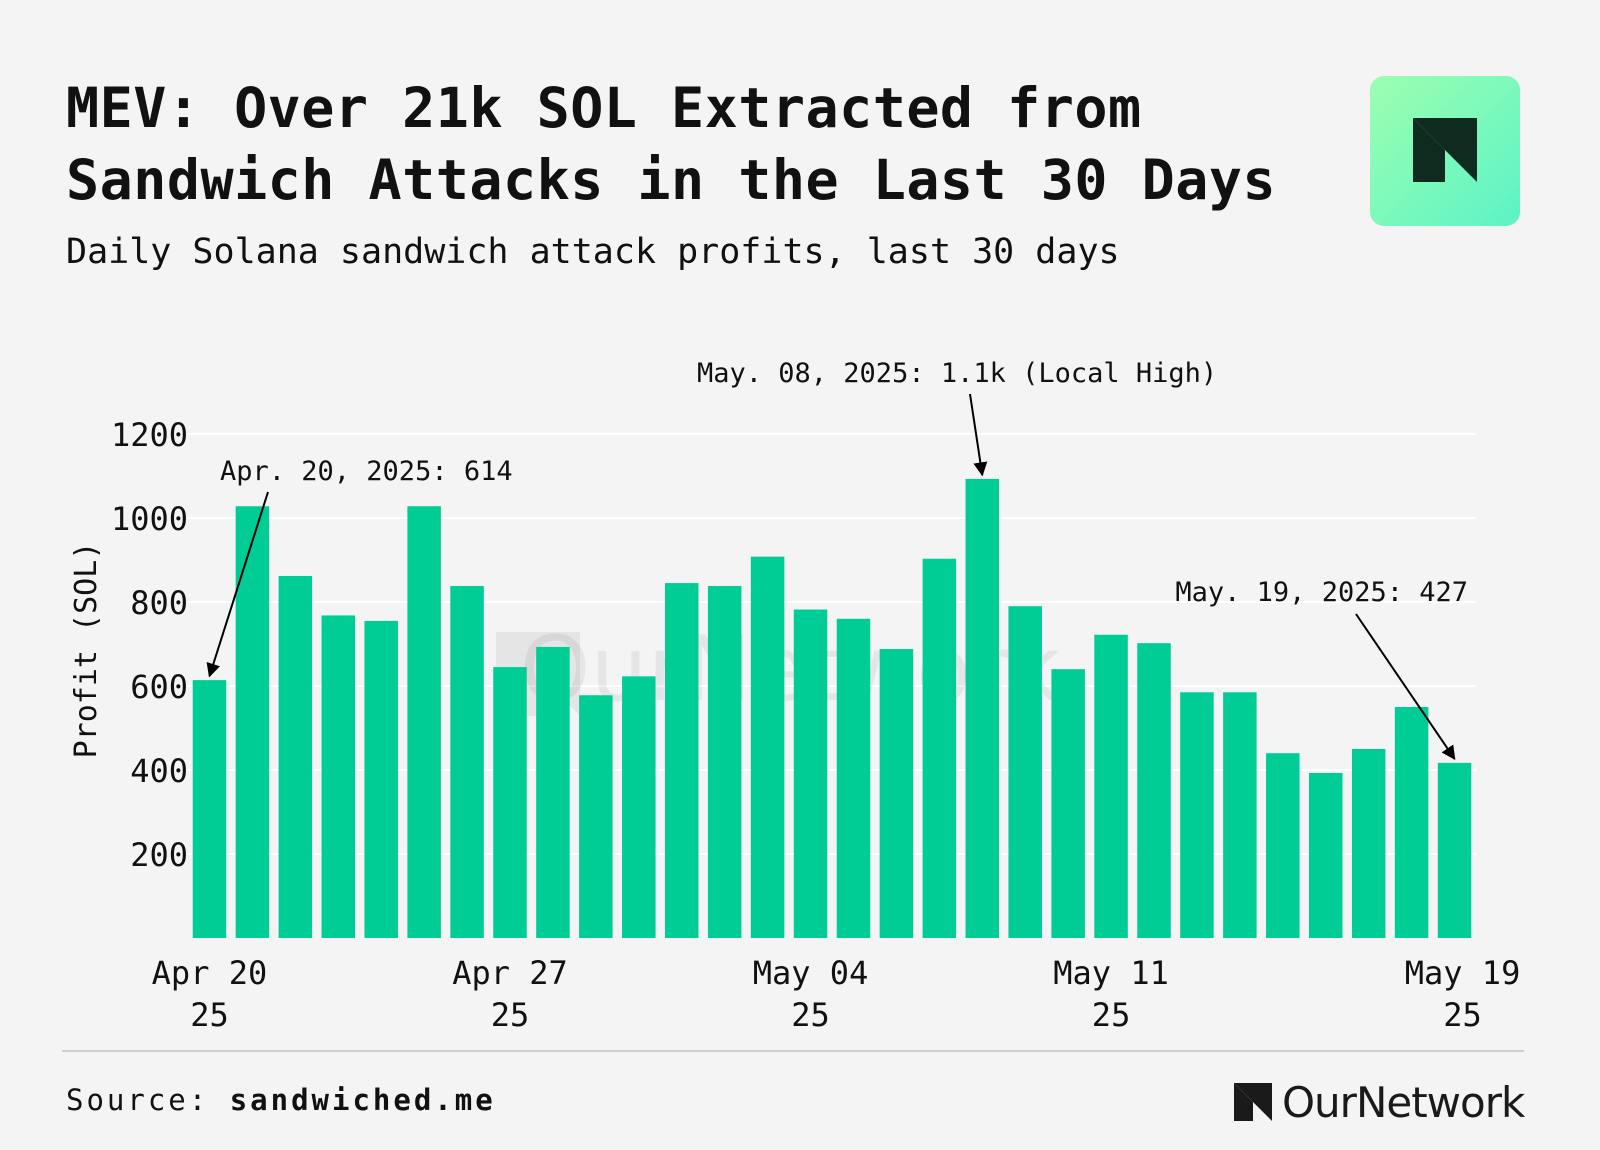  I want to click on annotation-label: May. 08, 2025: 1.1k (Local High), so click(957, 373).